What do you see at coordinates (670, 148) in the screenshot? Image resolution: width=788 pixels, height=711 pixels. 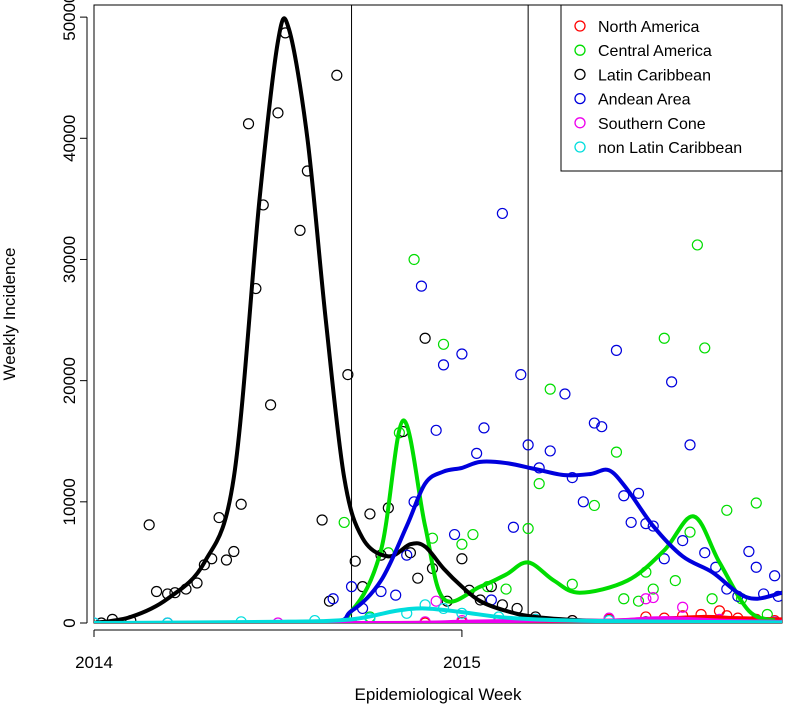 I see `legend-label: non Latin Caribbean` at bounding box center [670, 148].